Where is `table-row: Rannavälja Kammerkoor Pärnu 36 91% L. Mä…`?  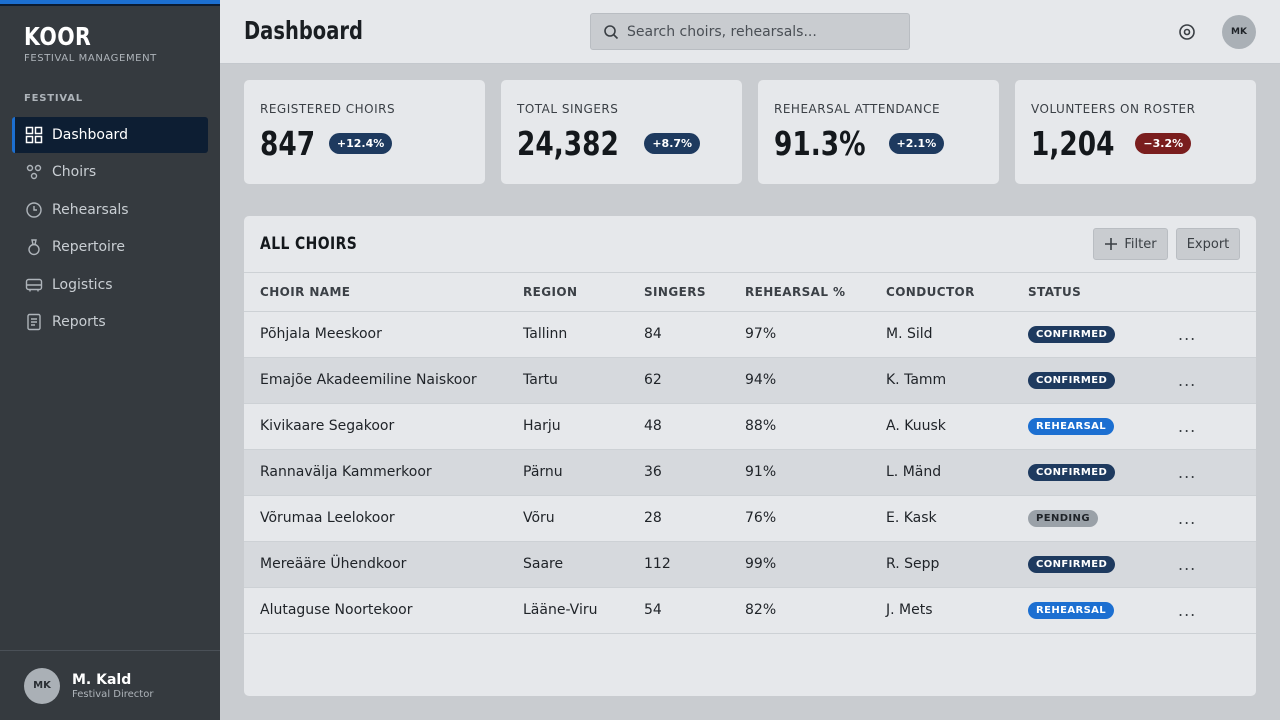
table-row: Rannavälja Kammerkoor Pärnu 36 91% L. Mä… is located at coordinates (750, 472).